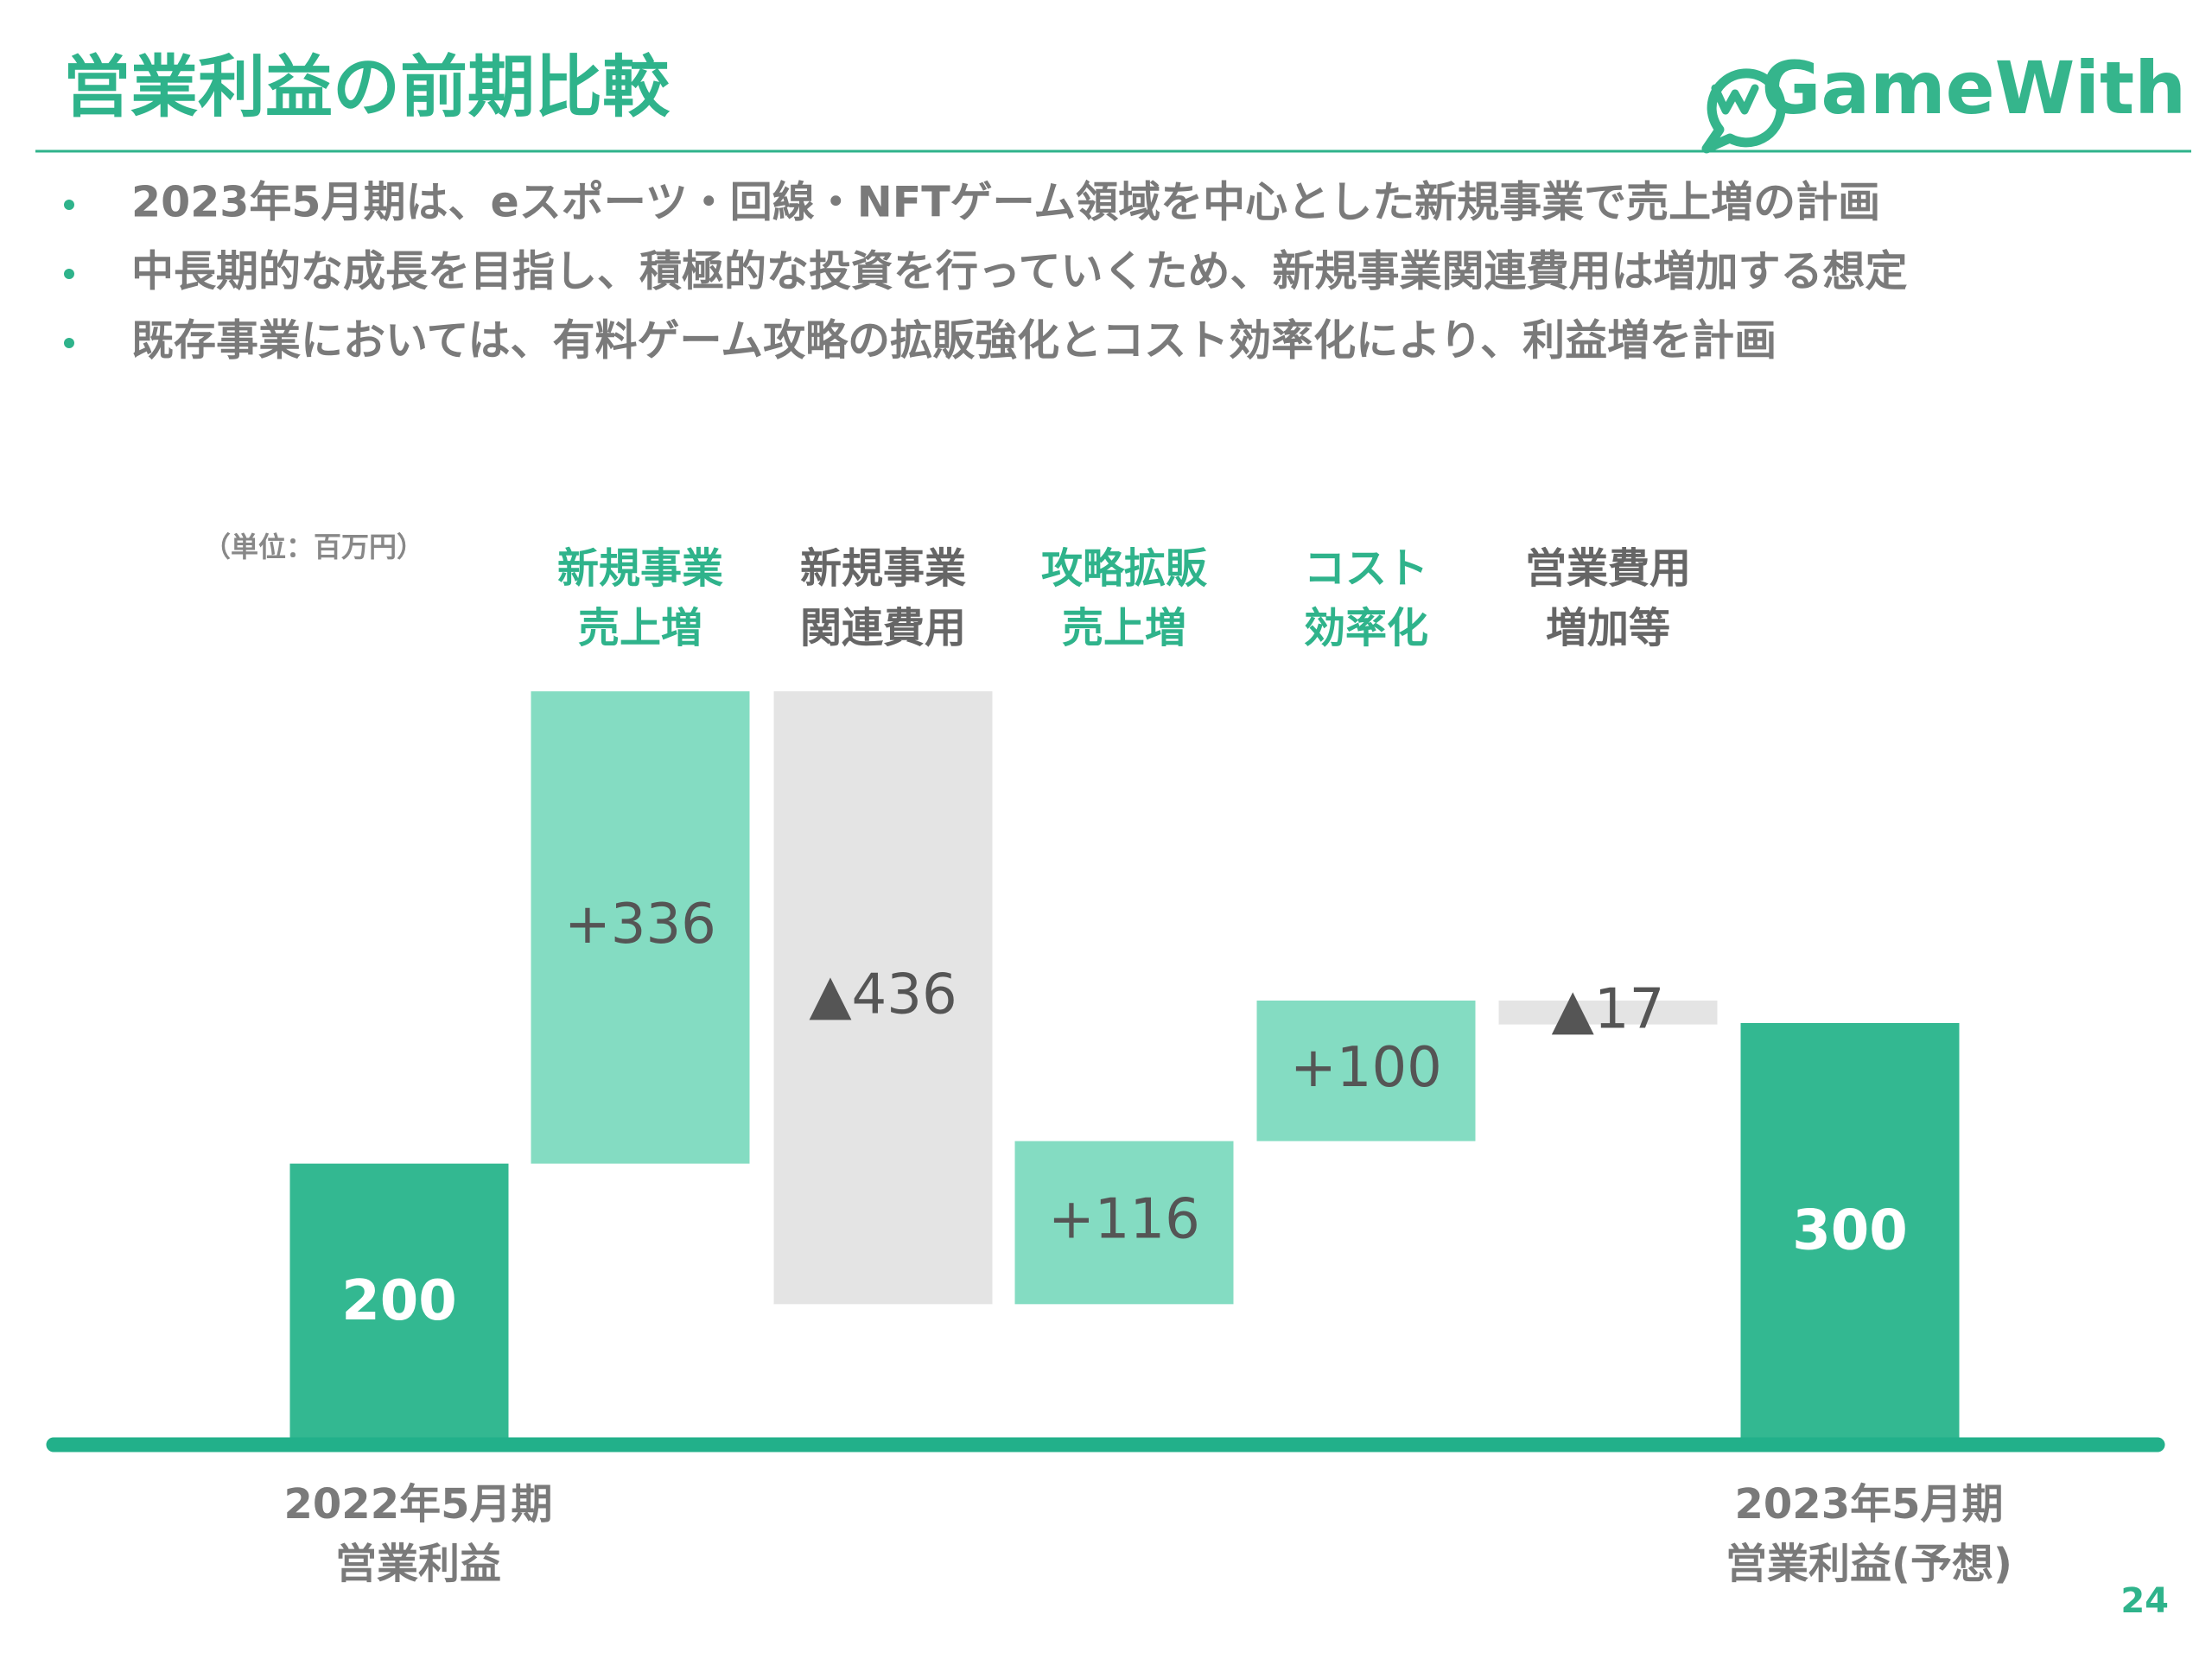 This screenshot has width=2212, height=1659. What do you see at coordinates (2144, 1601) in the screenshot?
I see `page-number: 24` at bounding box center [2144, 1601].